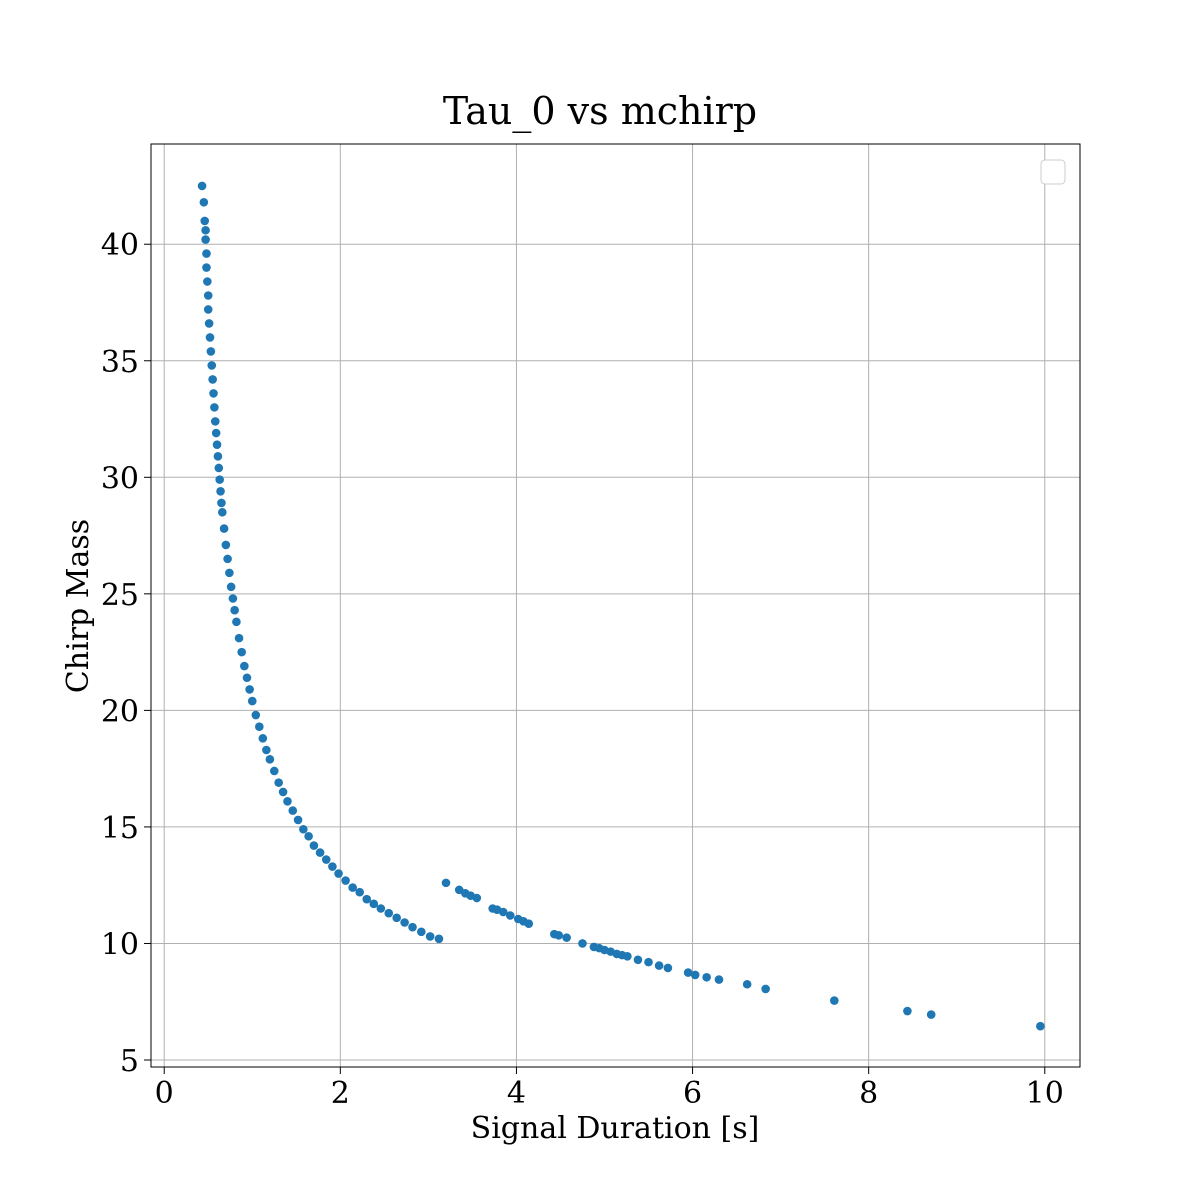 This screenshot has width=1200, height=1200. What do you see at coordinates (516, 1093) in the screenshot?
I see `x-tick-label: 4` at bounding box center [516, 1093].